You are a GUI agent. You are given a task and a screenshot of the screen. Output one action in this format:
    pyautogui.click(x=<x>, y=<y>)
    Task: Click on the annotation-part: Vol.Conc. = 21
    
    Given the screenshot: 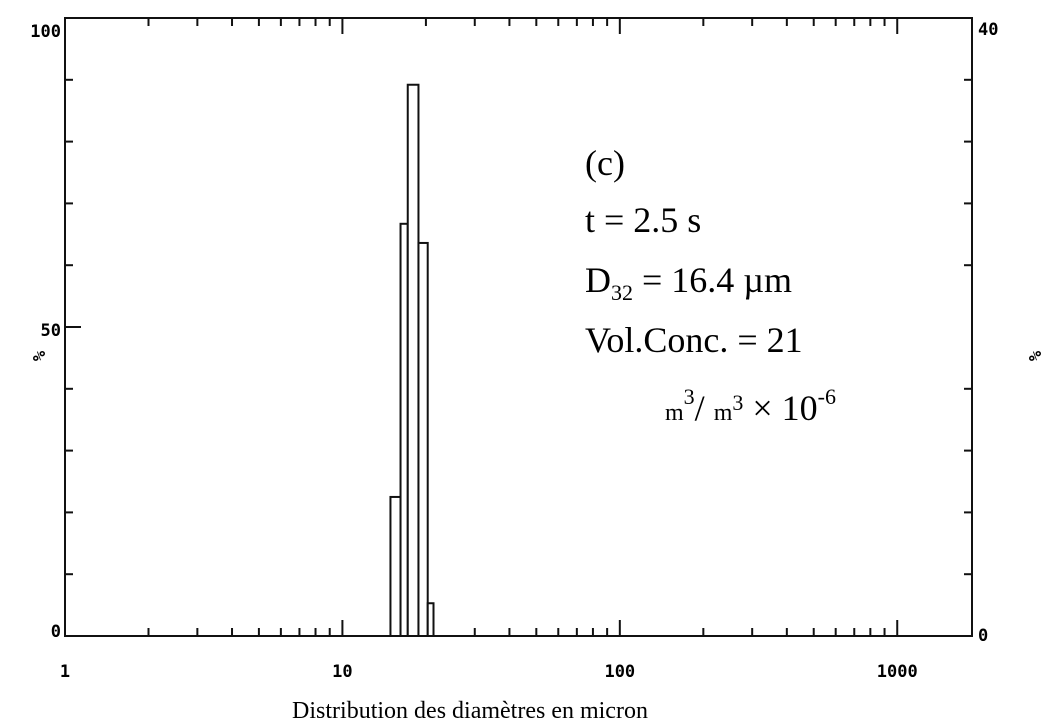 What is the action you would take?
    pyautogui.click(x=694, y=340)
    